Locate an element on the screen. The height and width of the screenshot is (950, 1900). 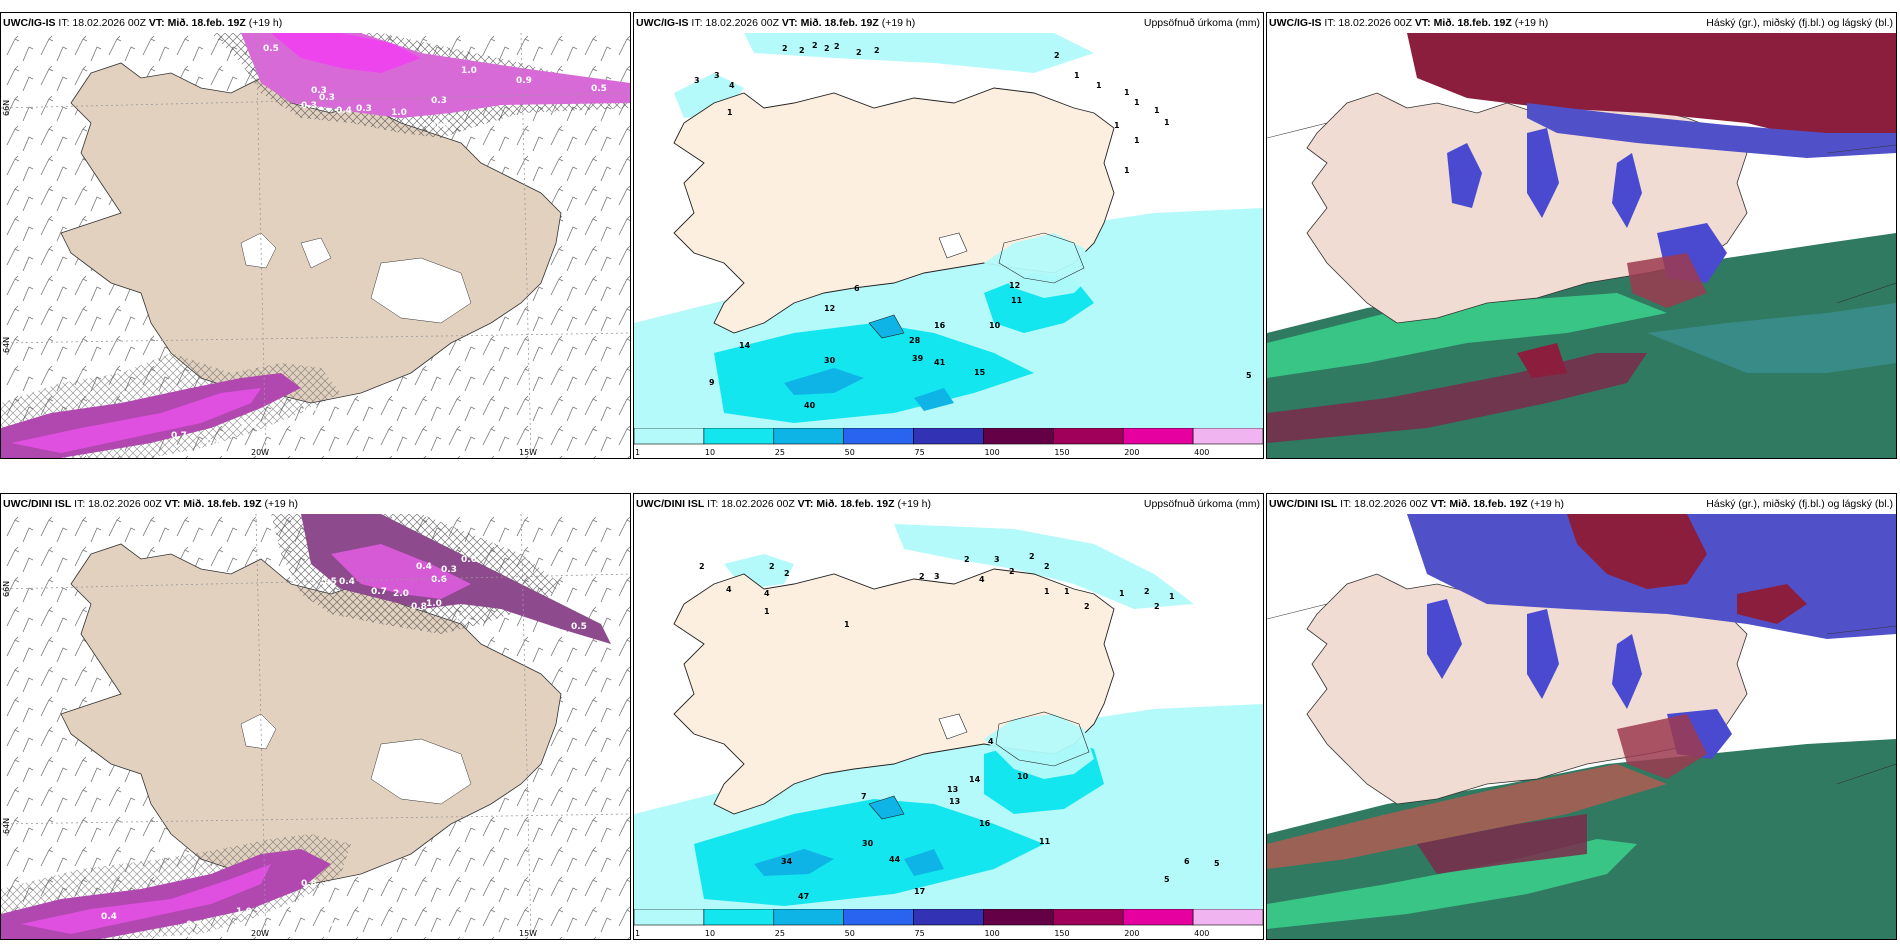
legend-tick-label: 25 is located at coordinates (780, 933).